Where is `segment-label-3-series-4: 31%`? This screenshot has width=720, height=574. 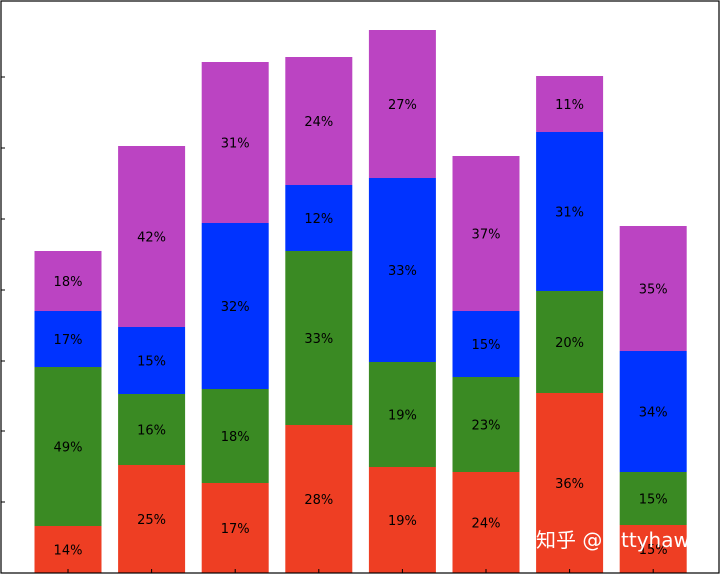 segment-label-3-series-4: 31% is located at coordinates (235, 144).